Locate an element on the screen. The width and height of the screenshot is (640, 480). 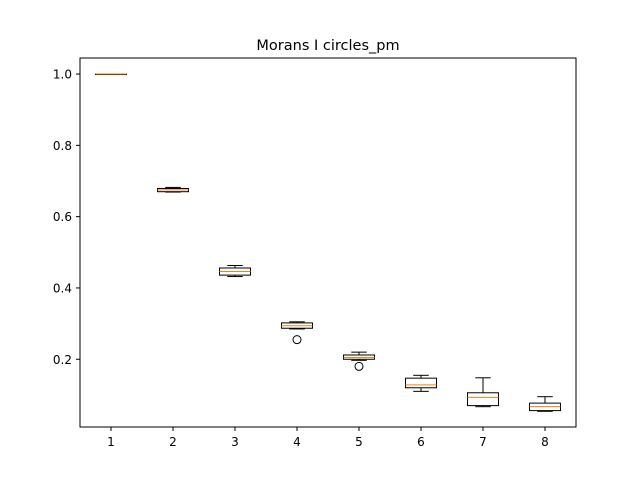
y-tick-label: 0.6 is located at coordinates (62, 217).